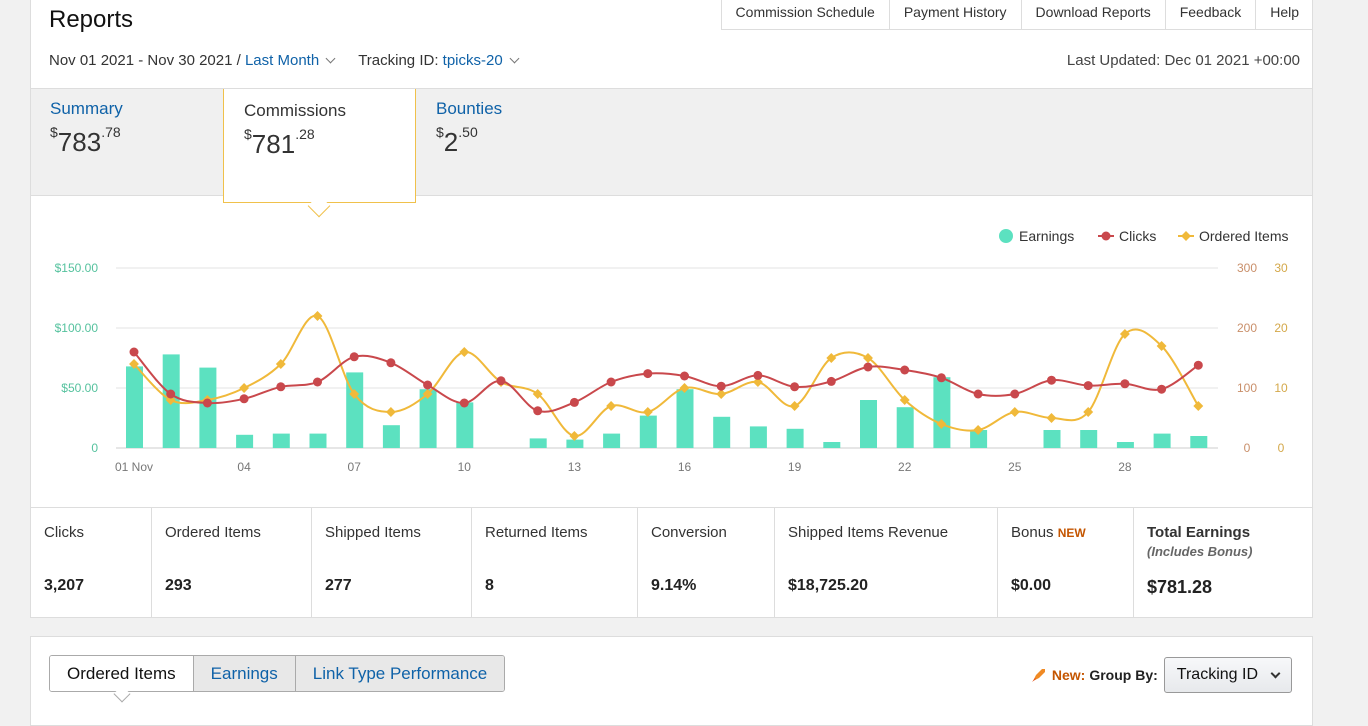 The image size is (1368, 726). I want to click on legend-label: Clicks, so click(1137, 236).